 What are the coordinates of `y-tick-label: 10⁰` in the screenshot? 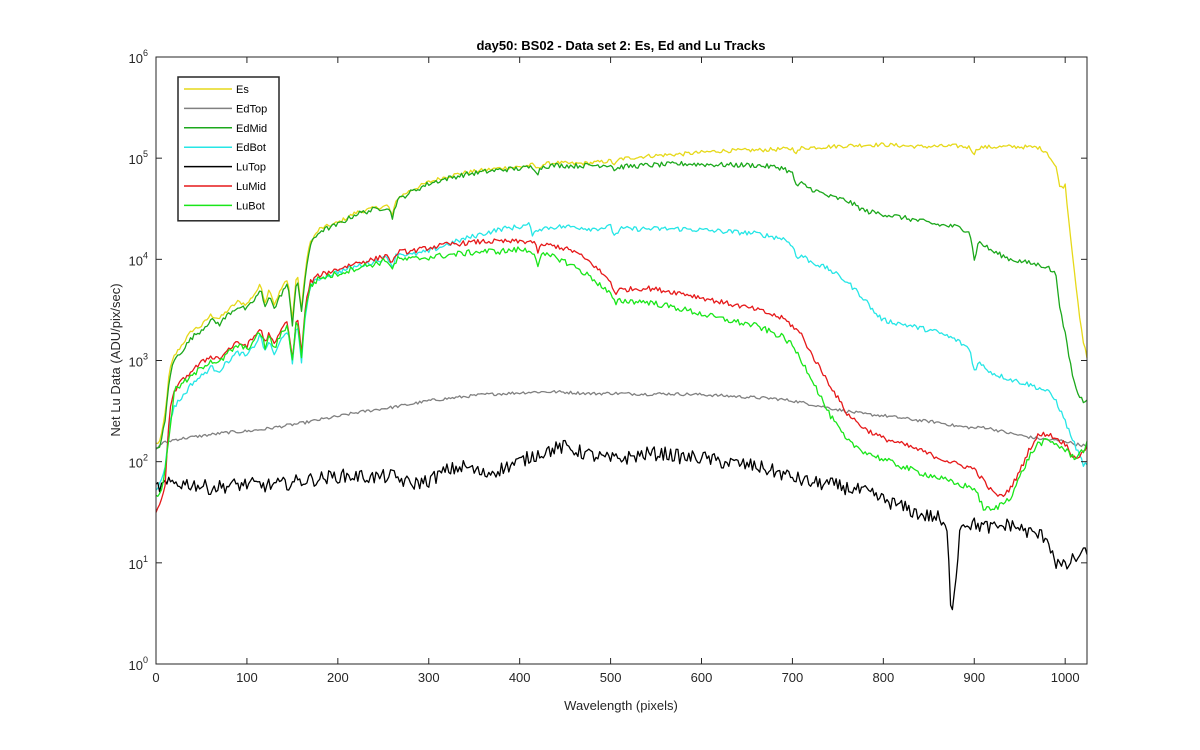 It's located at (138, 664).